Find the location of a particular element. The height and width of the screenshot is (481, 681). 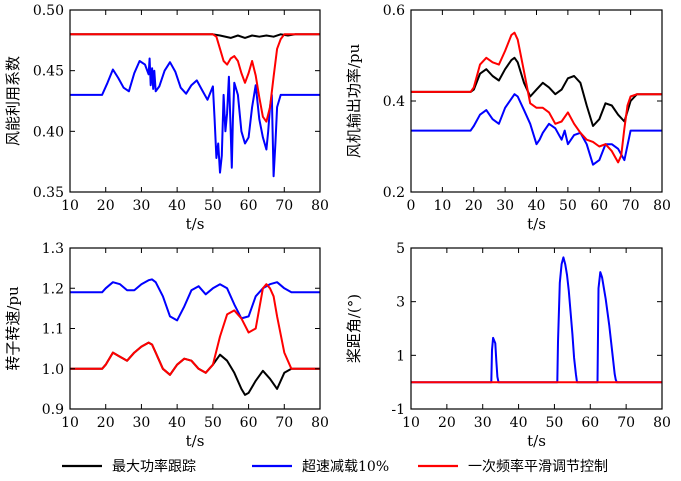

y-tick-label: 0.9 is located at coordinates (53, 410).